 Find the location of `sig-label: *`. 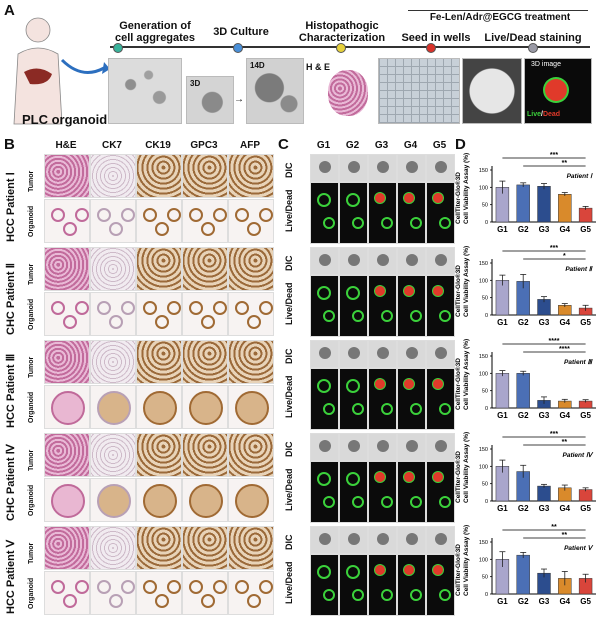

sig-label: * is located at coordinates (564, 256).